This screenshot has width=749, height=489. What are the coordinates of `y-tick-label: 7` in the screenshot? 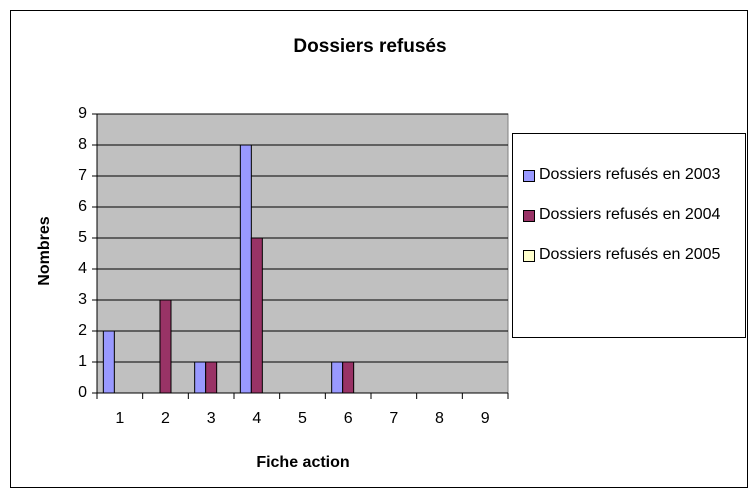 It's located at (82, 175).